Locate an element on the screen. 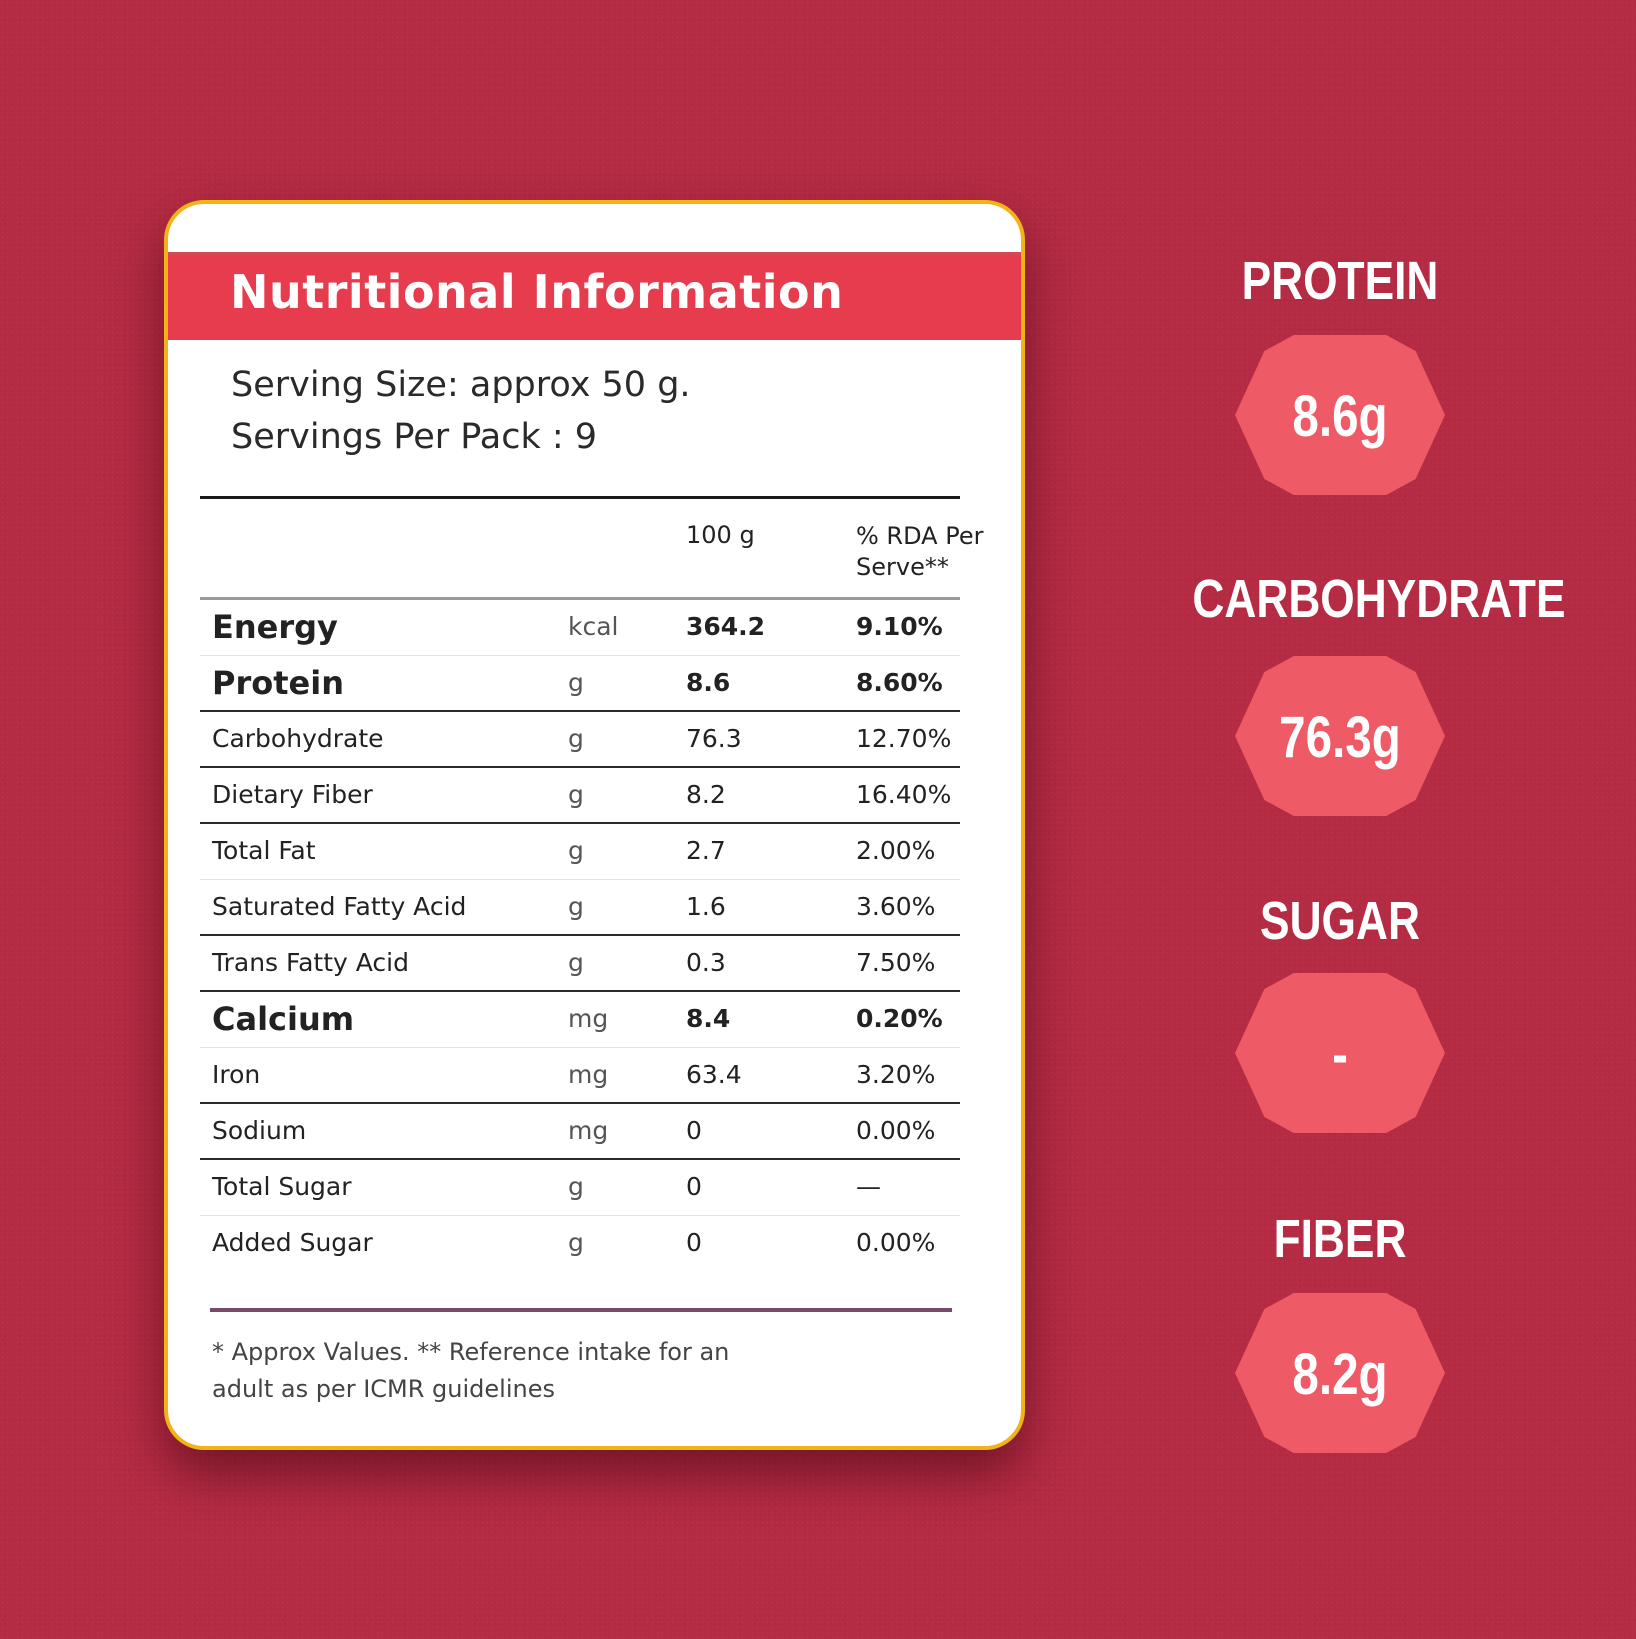 Image resolution: width=1636 pixels, height=1639 pixels. table-row: Carbohydrate g 76.3 12.70% is located at coordinates (580, 740).